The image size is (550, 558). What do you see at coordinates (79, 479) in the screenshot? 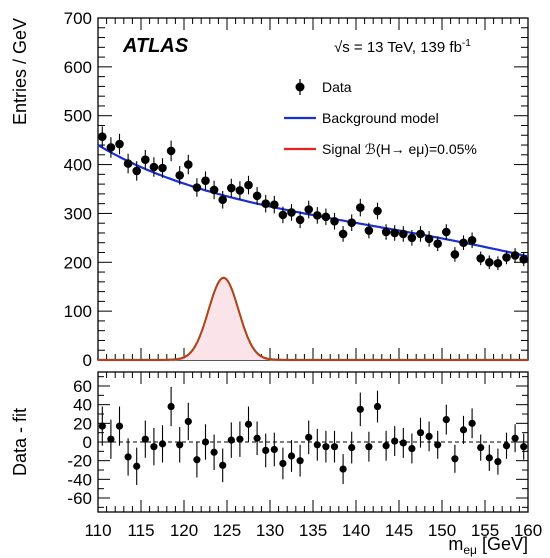
I see `ratio-ytick-label: -40` at bounding box center [79, 479].